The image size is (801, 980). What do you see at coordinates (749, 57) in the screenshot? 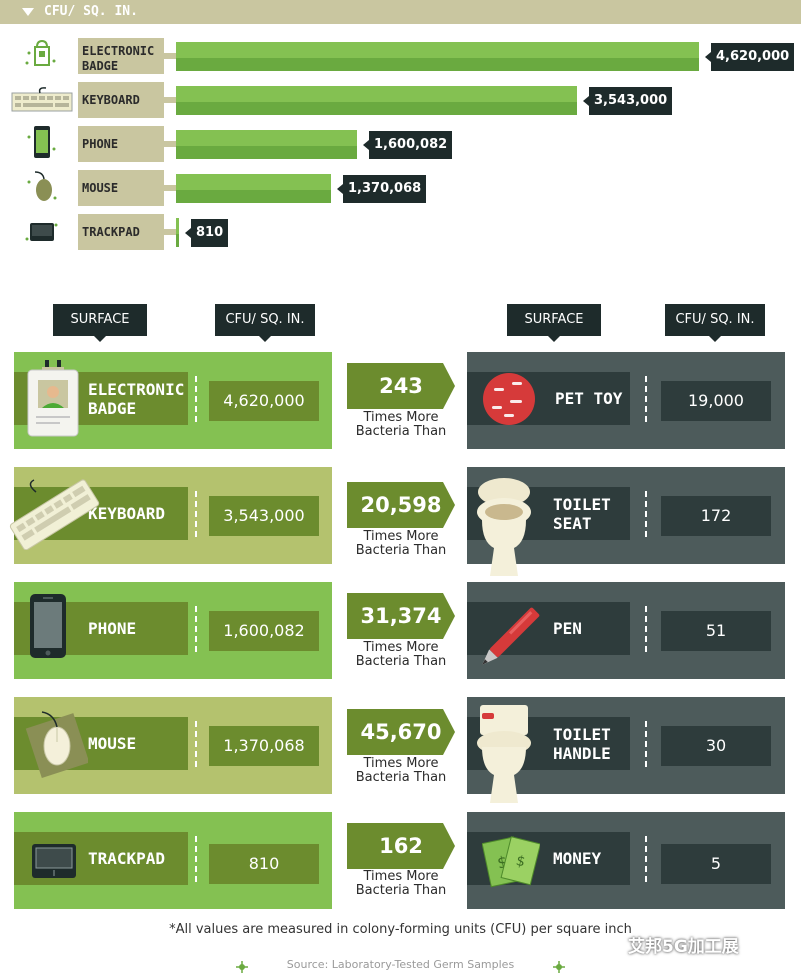
I see `bar-value-badge: 4,620,000` at bounding box center [749, 57].